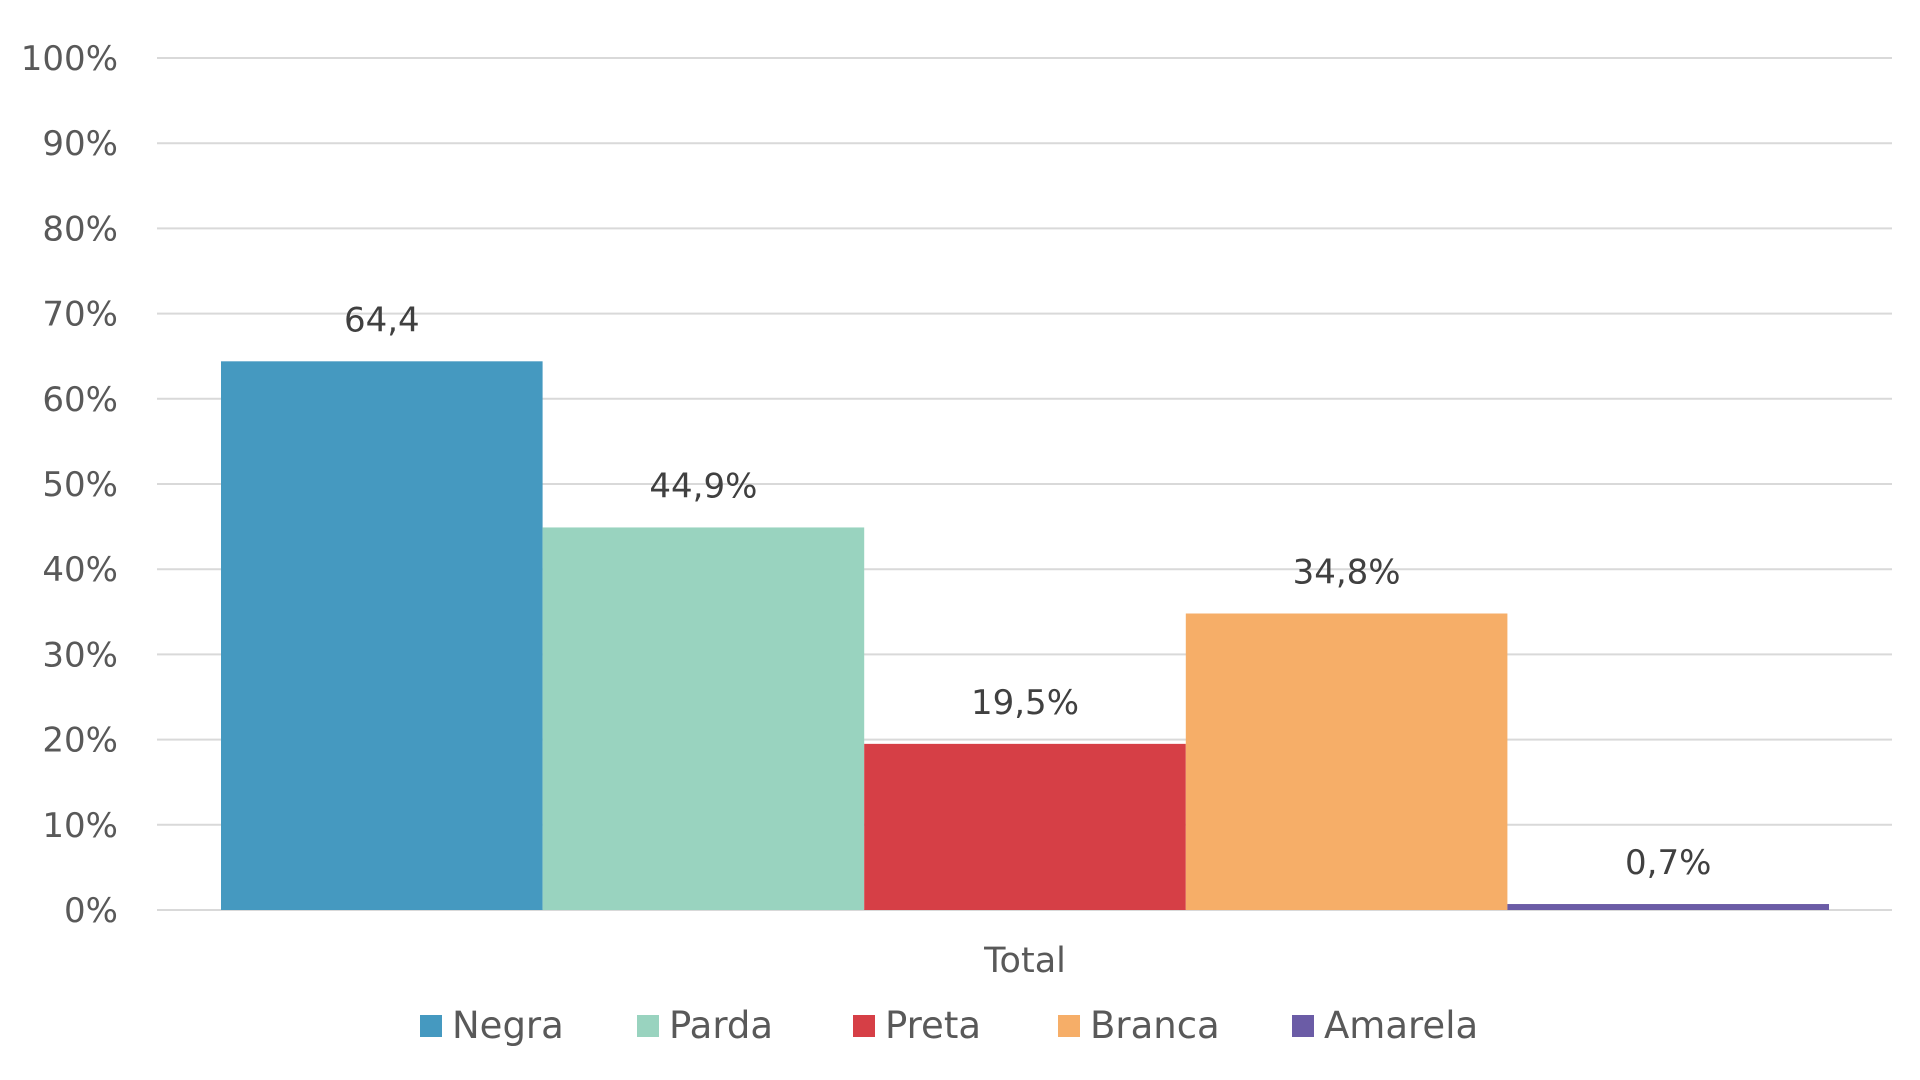 This screenshot has height=1080, width=1920. What do you see at coordinates (80, 229) in the screenshot?
I see `y-tick-label: 80%` at bounding box center [80, 229].